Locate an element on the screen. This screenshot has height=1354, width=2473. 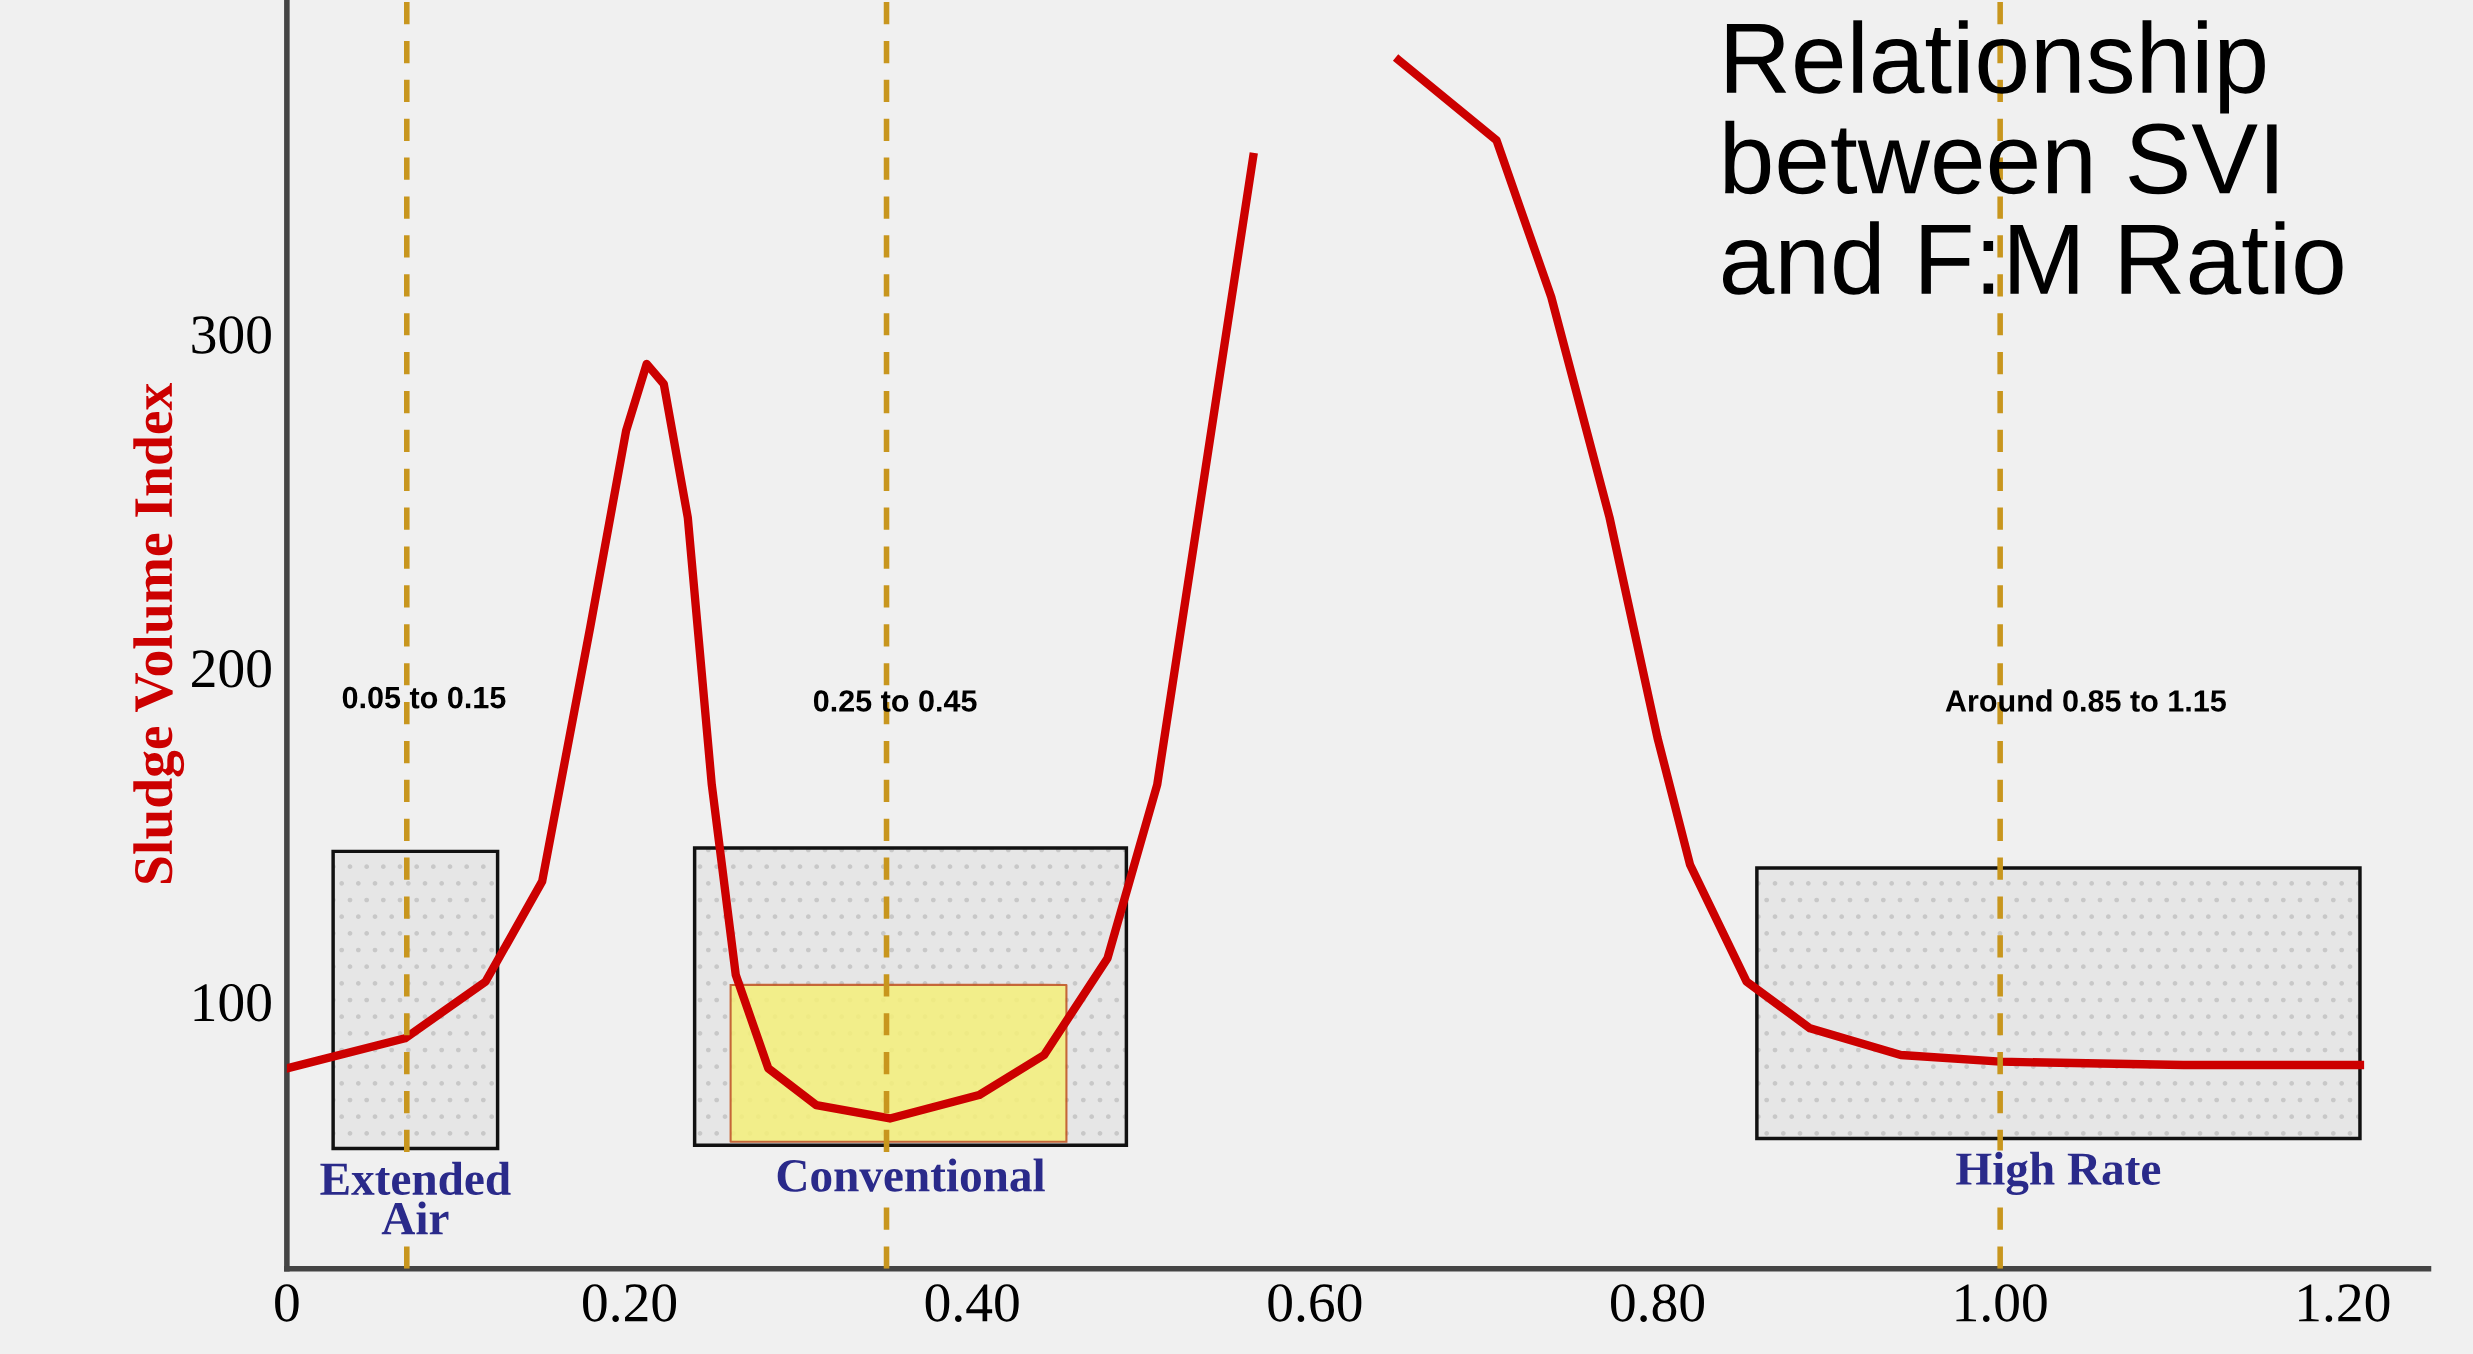
band-label: Conventional is located at coordinates (911, 1175).